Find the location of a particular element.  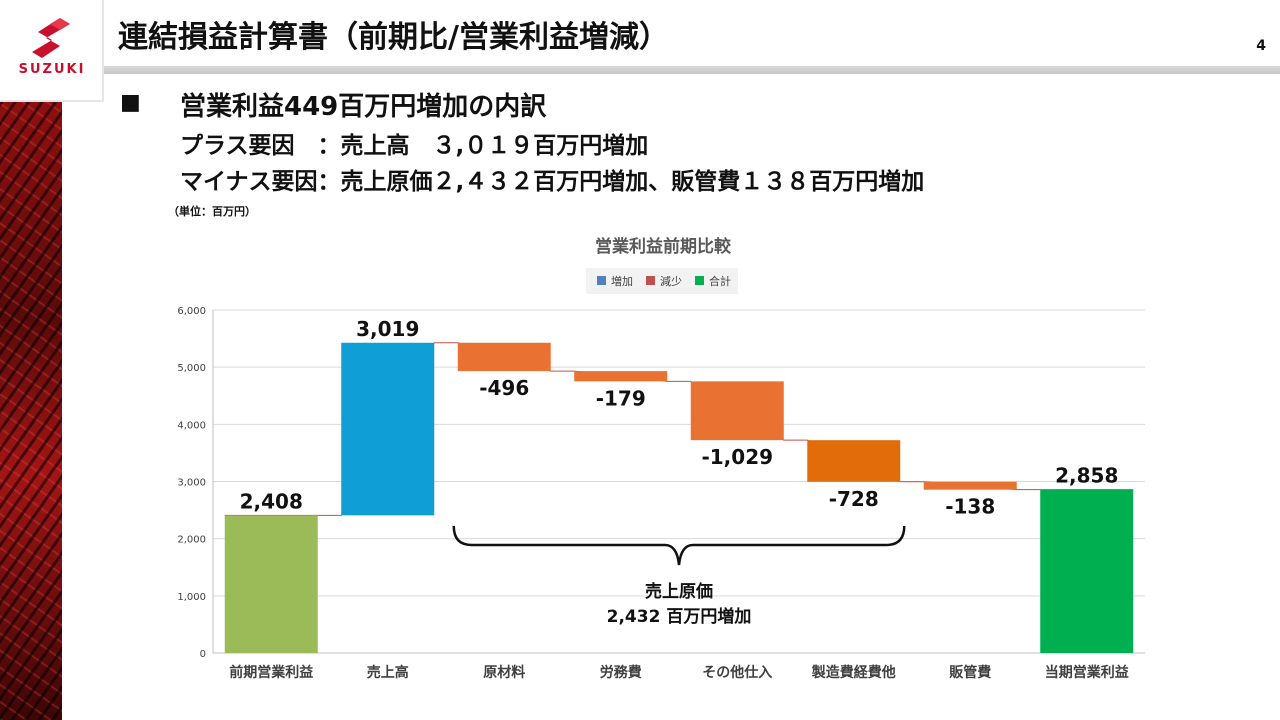

category-label-7: 販管費 is located at coordinates (970, 672).